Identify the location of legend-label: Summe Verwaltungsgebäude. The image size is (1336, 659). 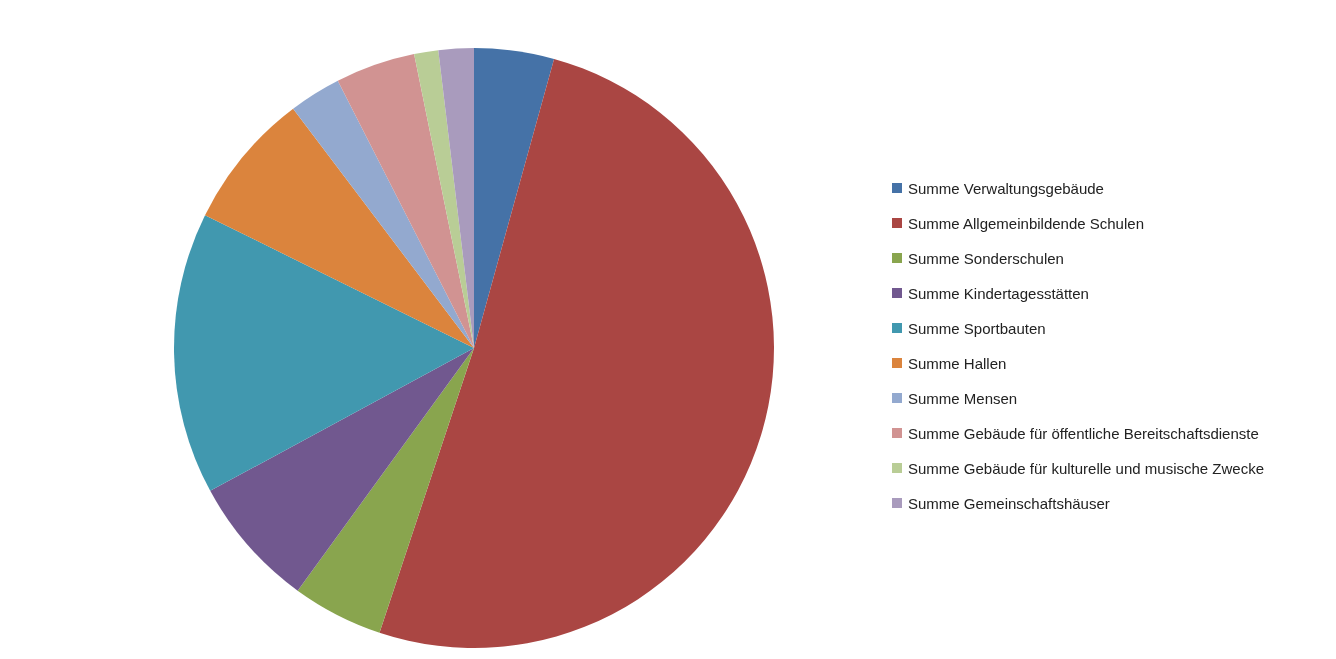
(1006, 189).